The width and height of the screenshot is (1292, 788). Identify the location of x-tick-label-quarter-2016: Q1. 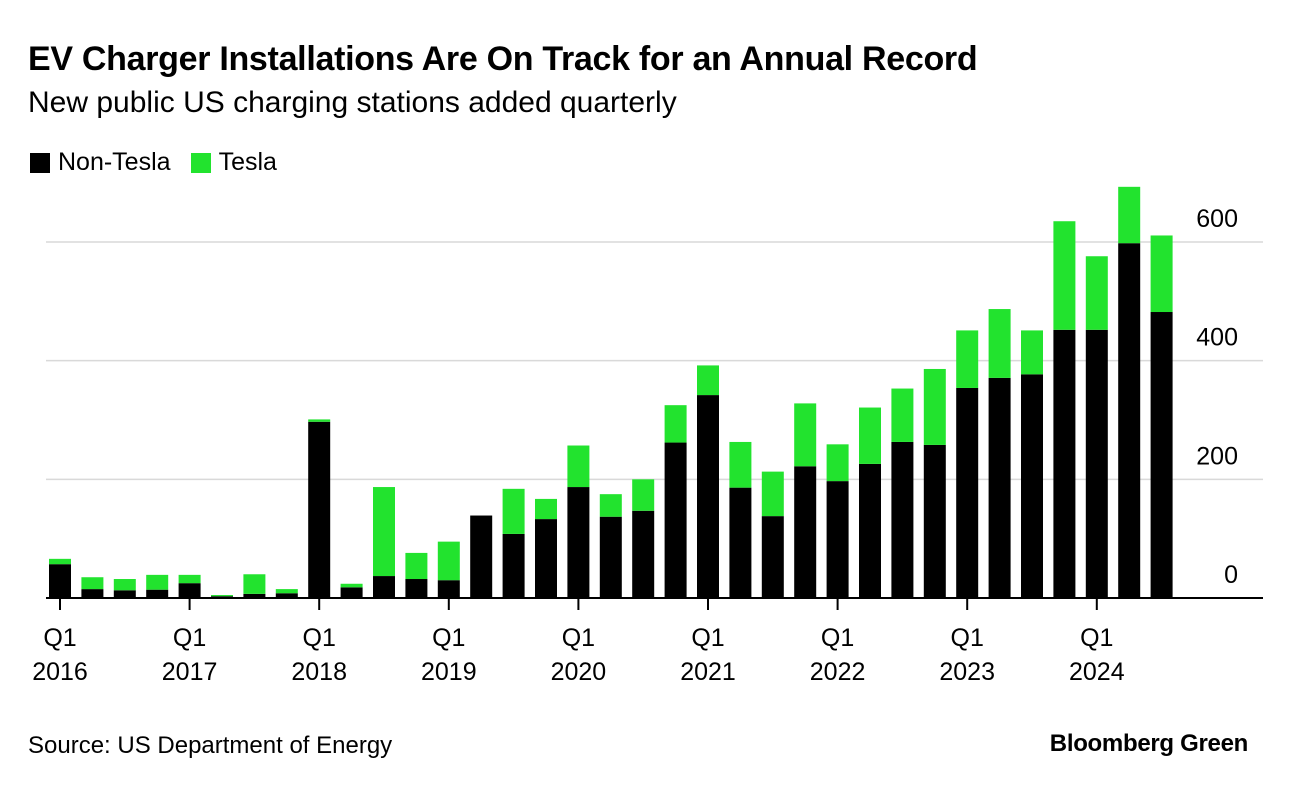
(59, 638).